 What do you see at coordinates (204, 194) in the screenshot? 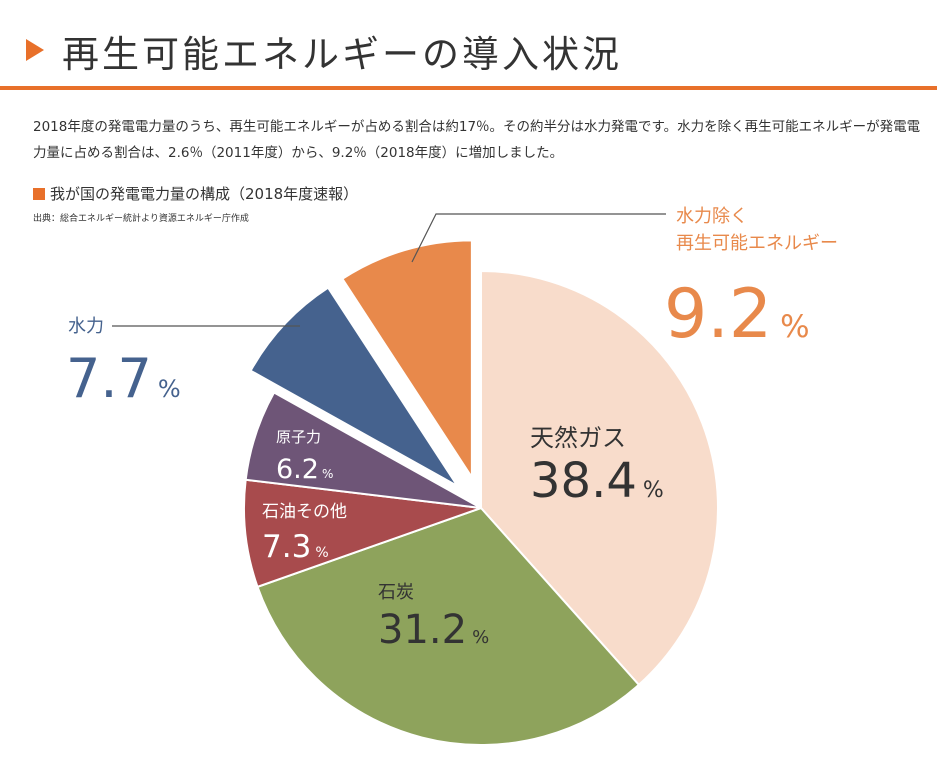
I see `chart-title: 我が国の発電電力量の構成（2018年度速報）` at bounding box center [204, 194].